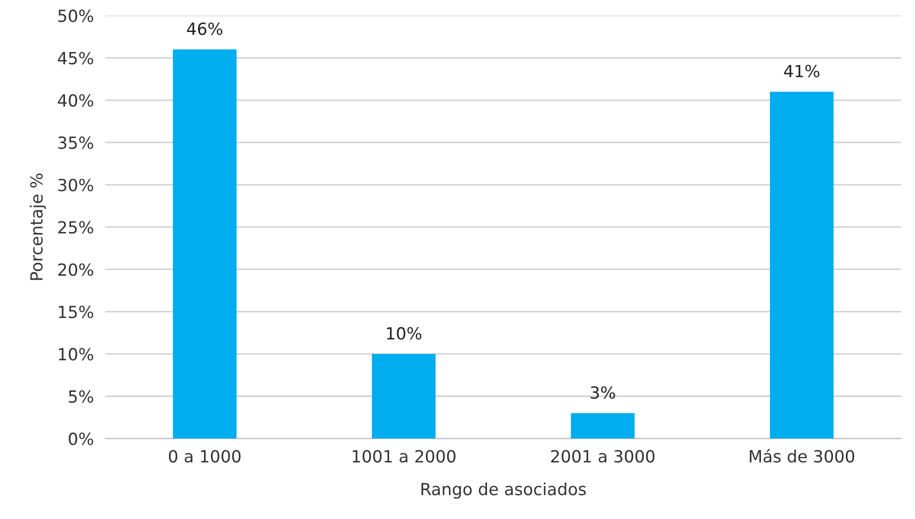  What do you see at coordinates (603, 392) in the screenshot?
I see `data-label: 3%` at bounding box center [603, 392].